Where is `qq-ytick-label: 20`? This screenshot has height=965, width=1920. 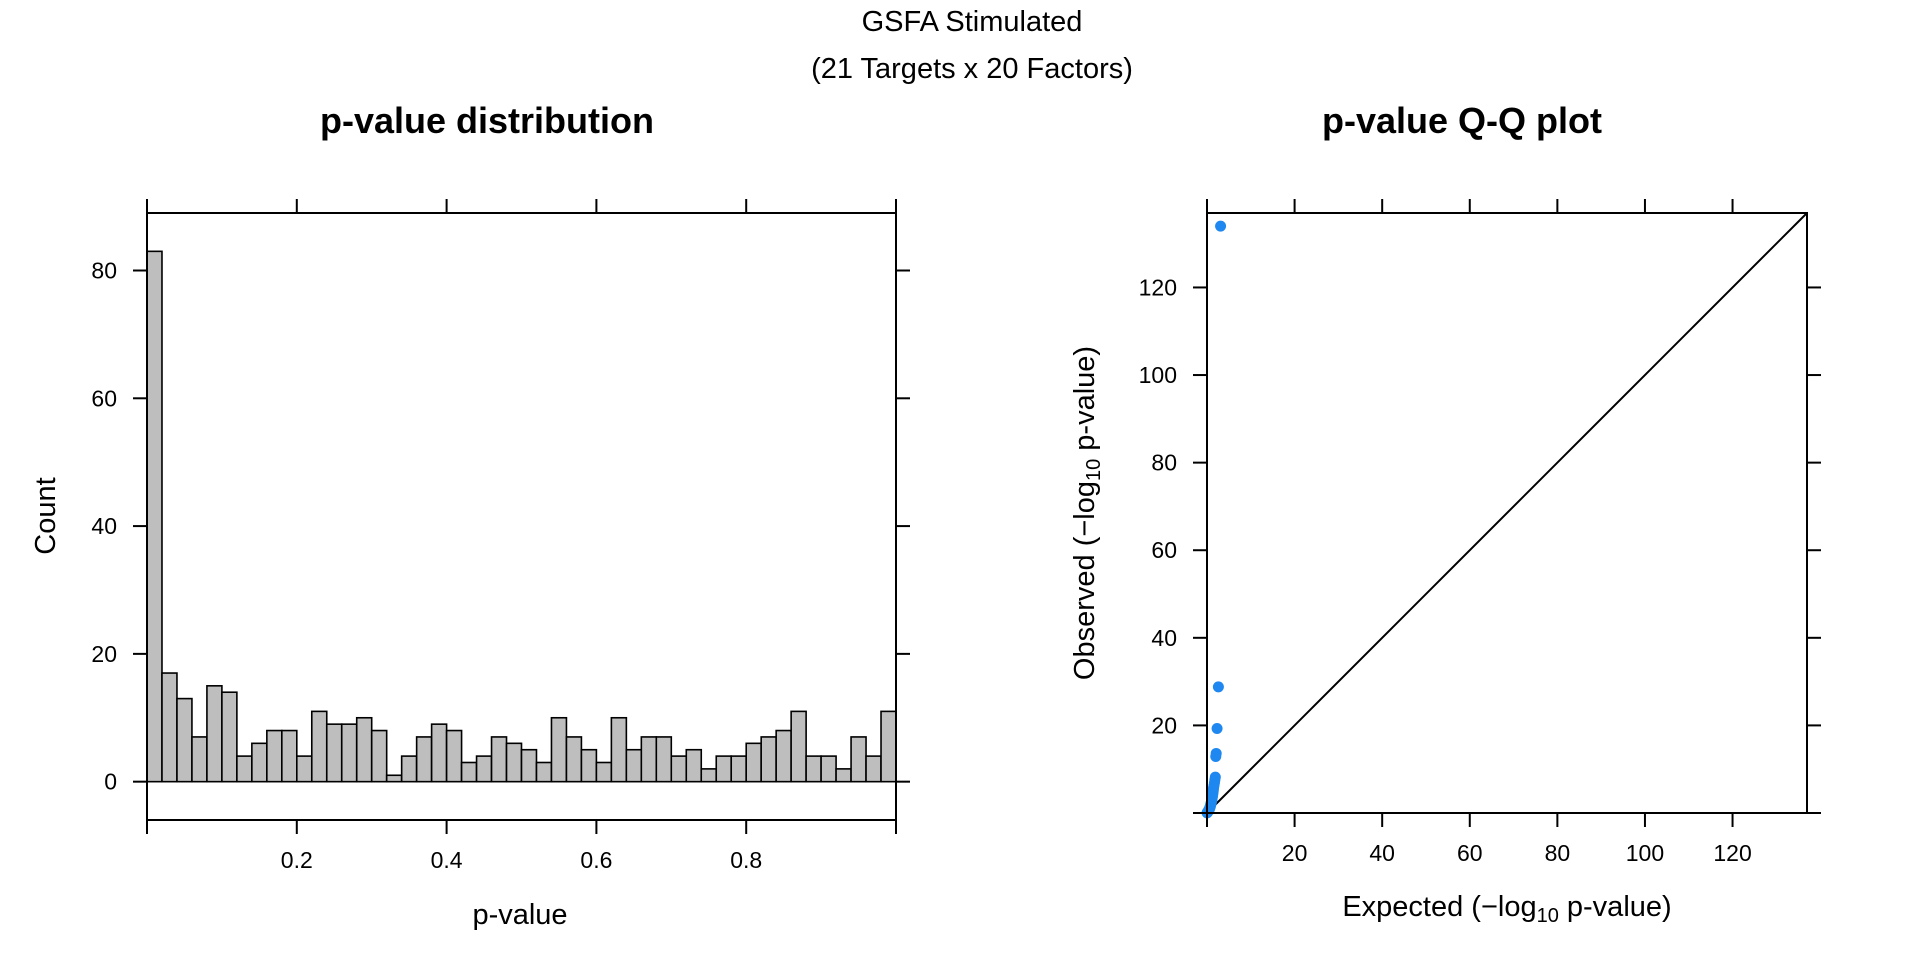 qq-ytick-label: 20 is located at coordinates (1164, 725).